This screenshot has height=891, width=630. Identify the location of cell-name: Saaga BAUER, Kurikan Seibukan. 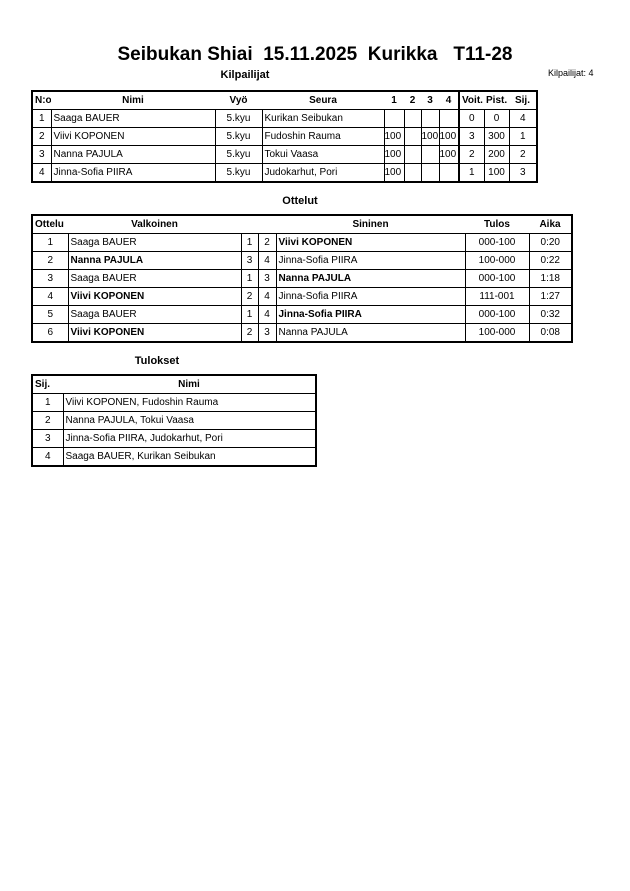
(189, 457).